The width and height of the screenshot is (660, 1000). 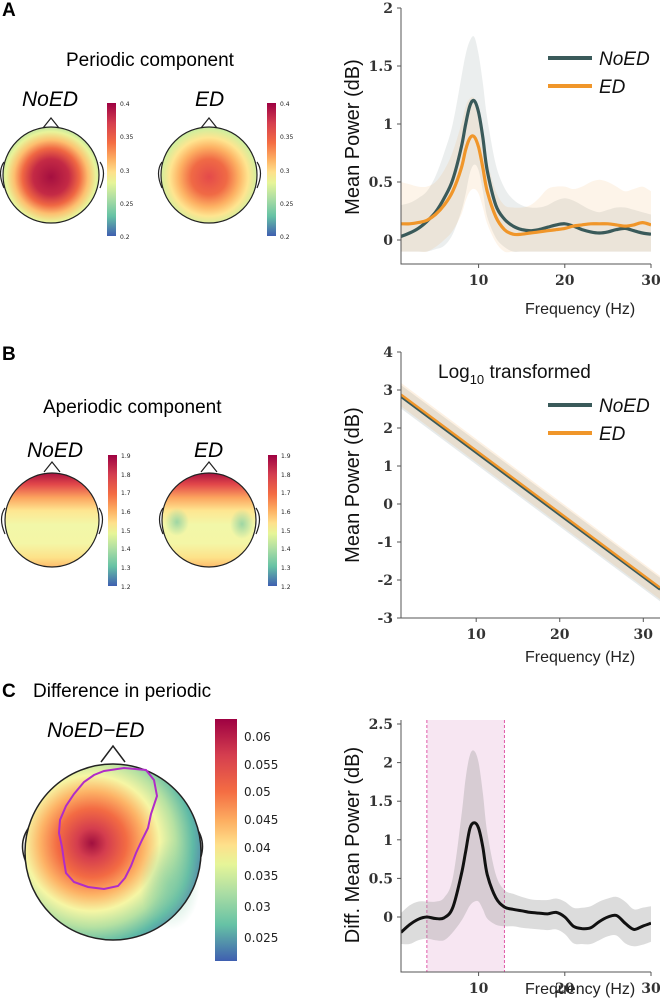 I want to click on cb-tick: 0.25, so click(x=287, y=204).